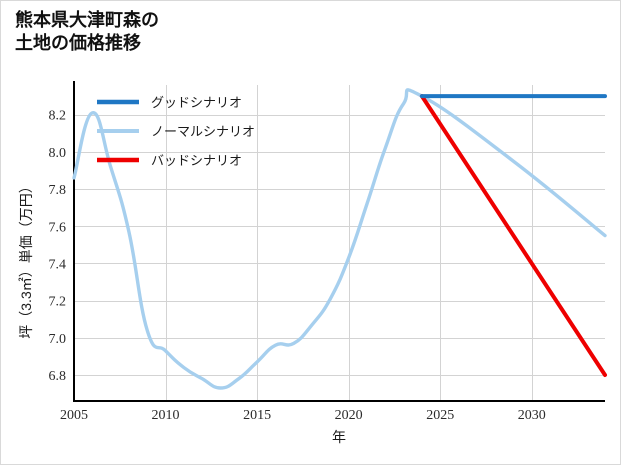 This screenshot has width=621, height=466. What do you see at coordinates (74, 415) in the screenshot?
I see `x-tick-label: 2005` at bounding box center [74, 415].